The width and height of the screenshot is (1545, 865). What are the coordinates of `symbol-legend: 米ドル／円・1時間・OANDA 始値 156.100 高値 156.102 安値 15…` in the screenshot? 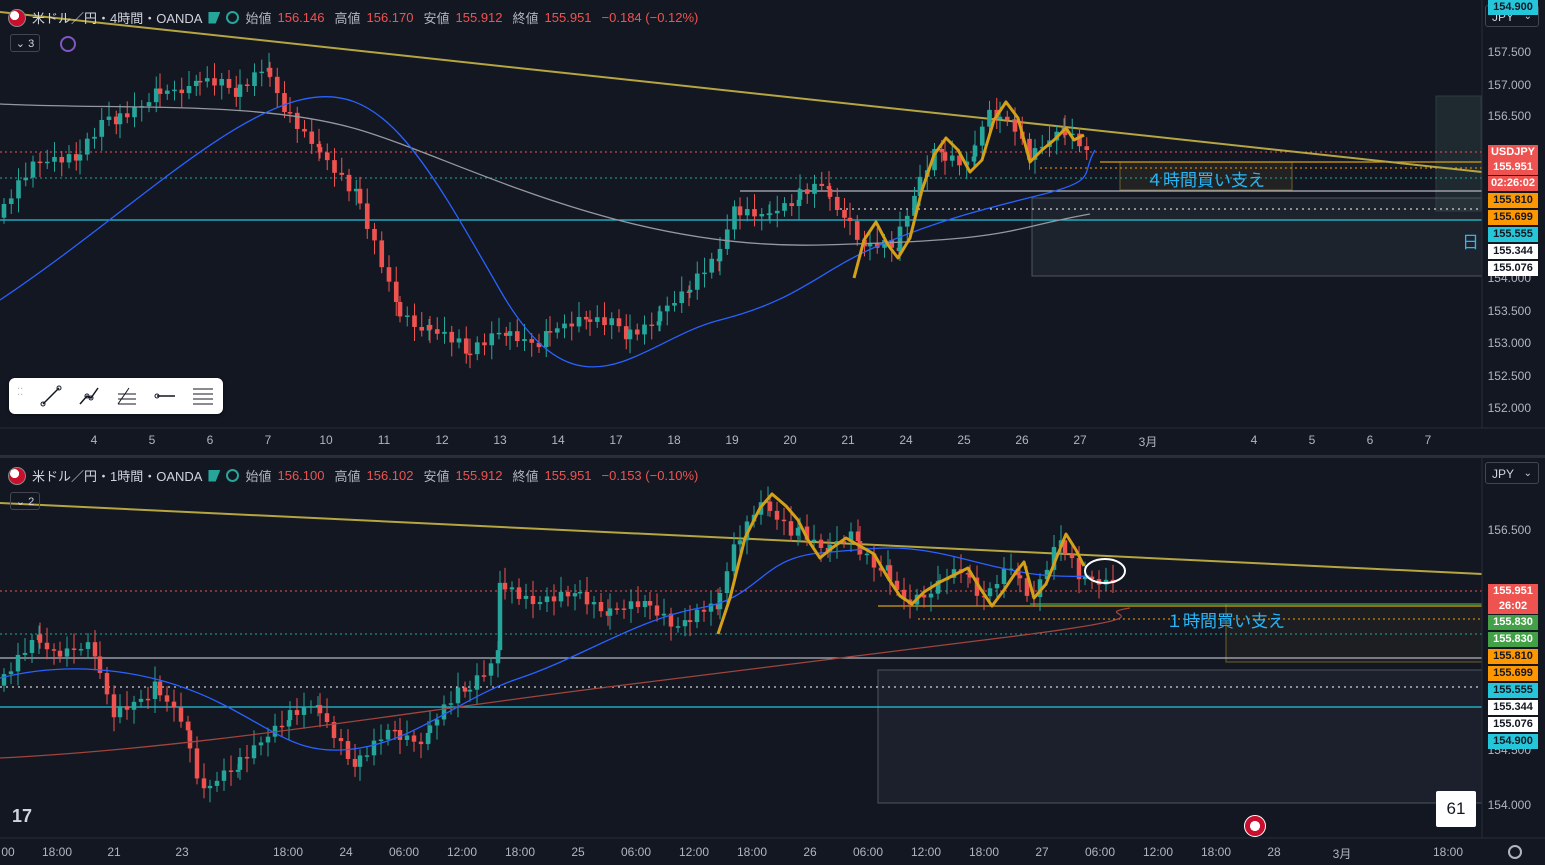 It's located at (355, 475).